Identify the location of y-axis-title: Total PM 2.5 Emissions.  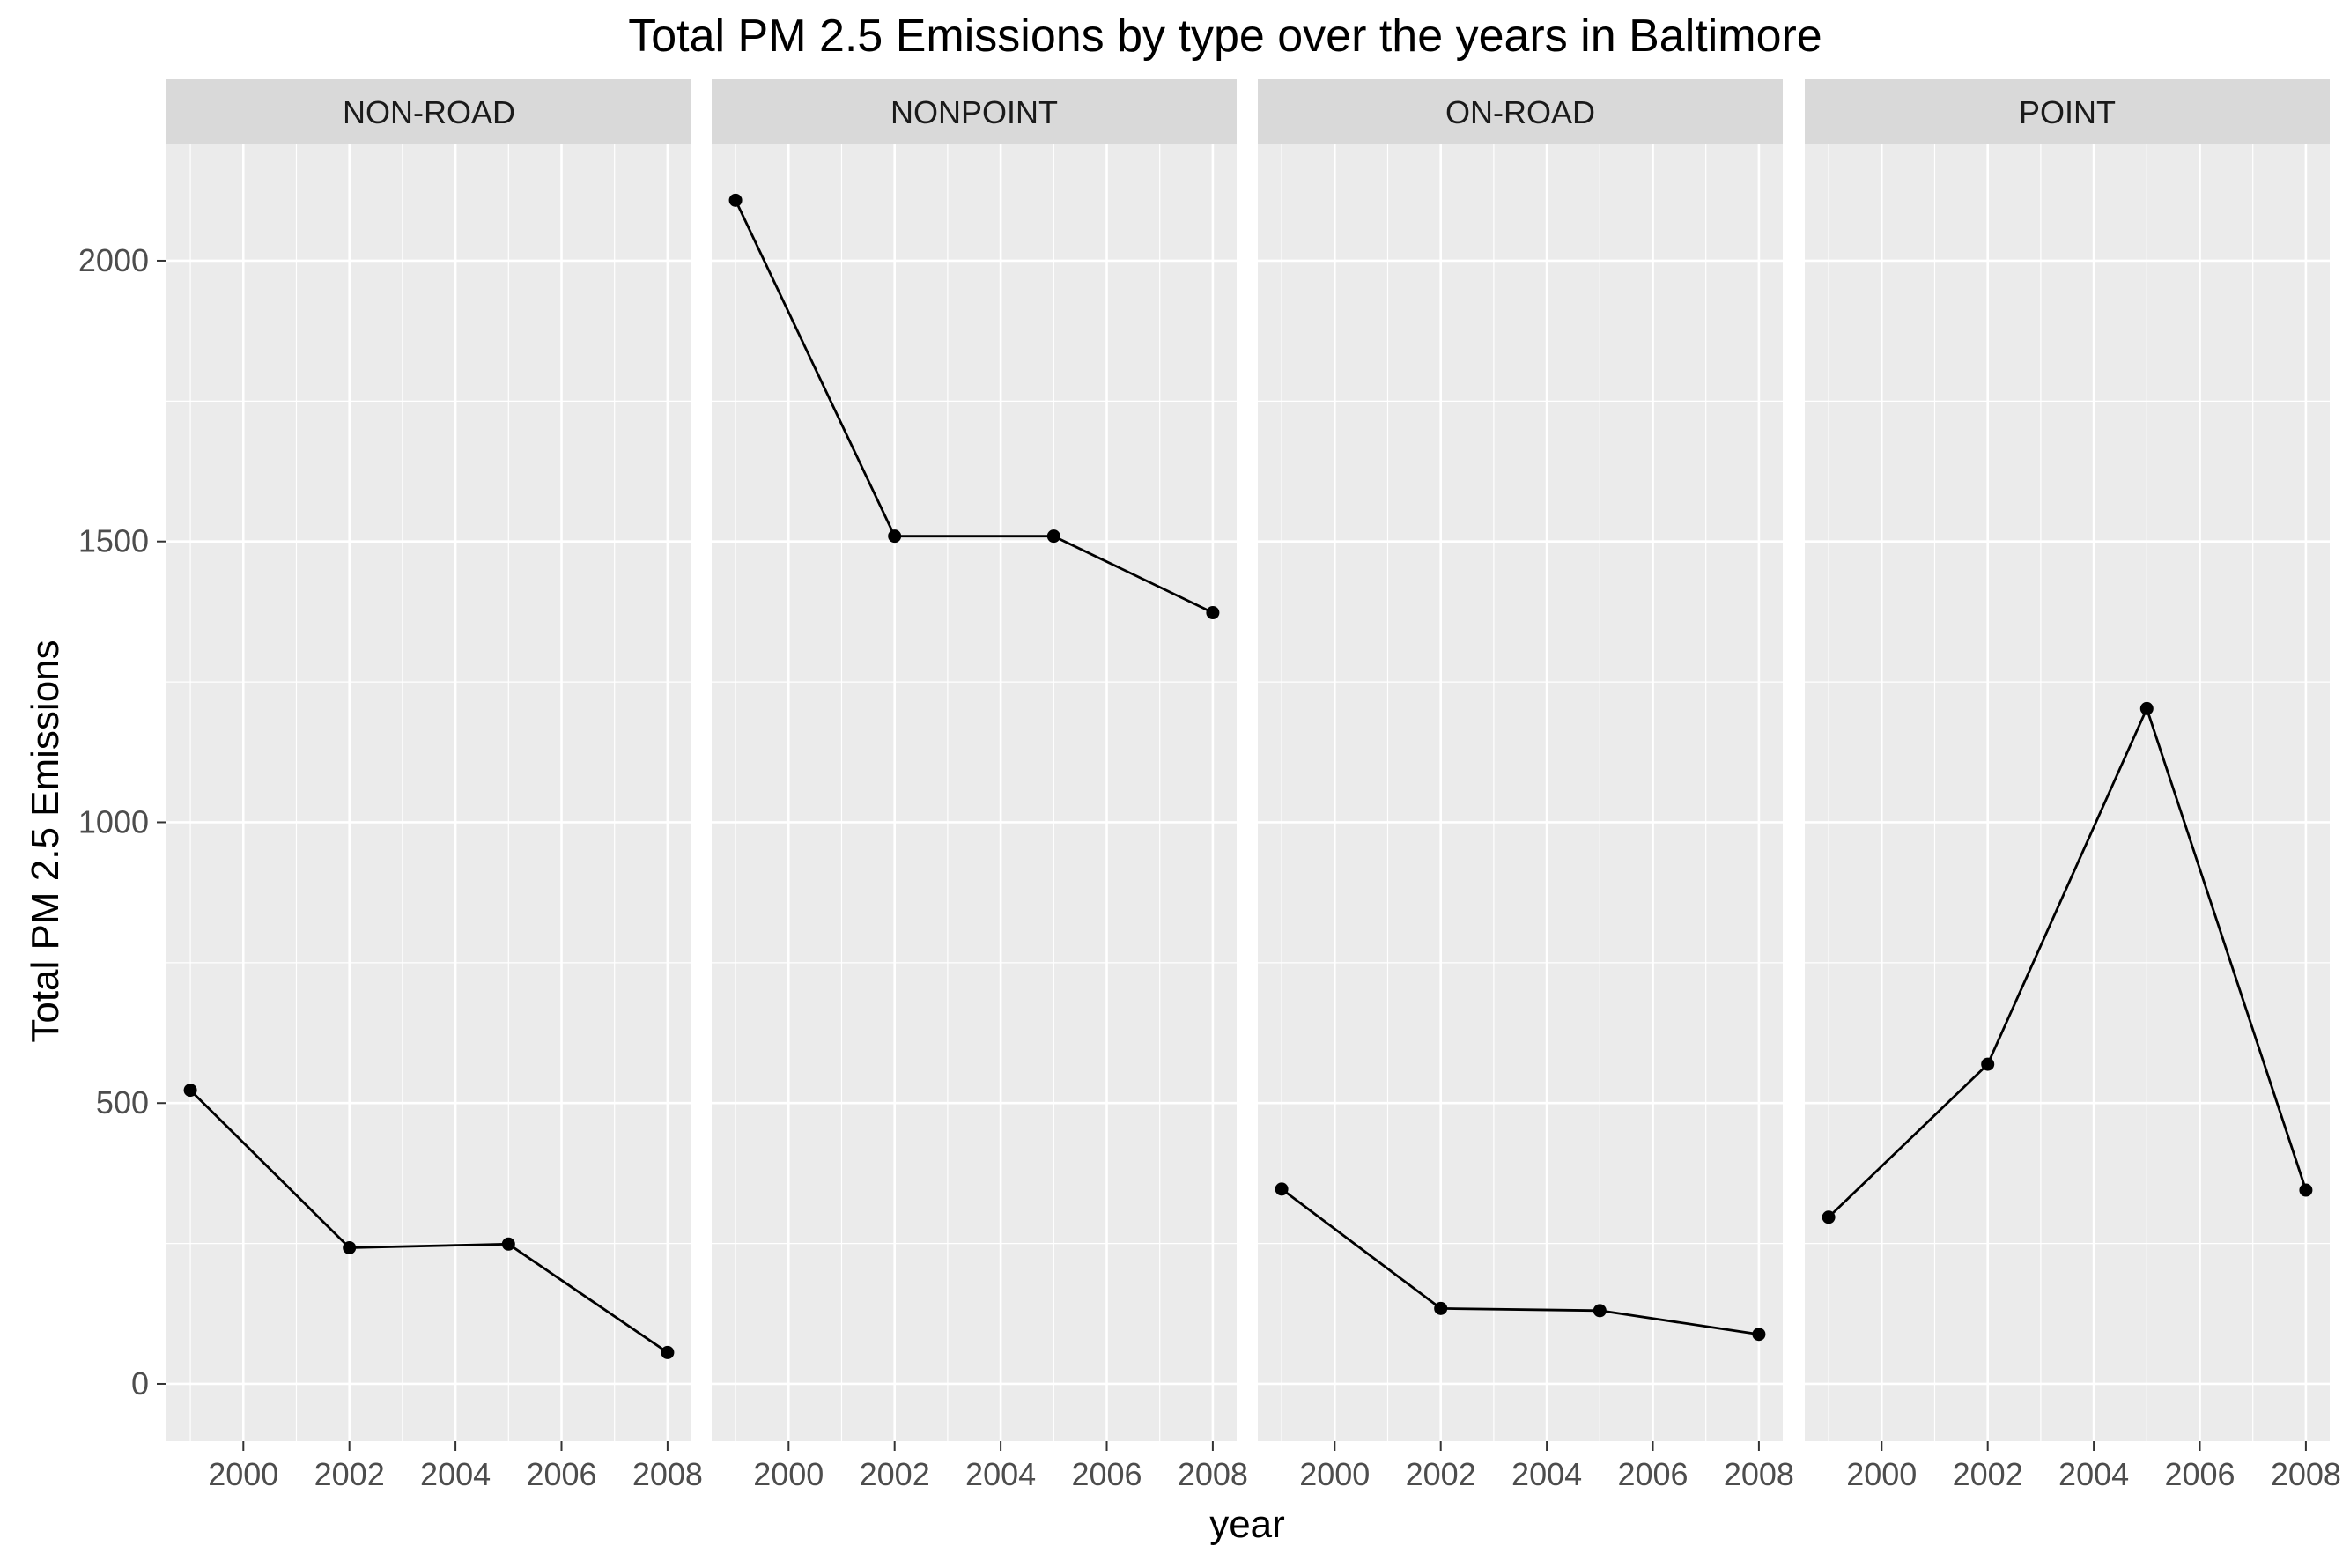
(45, 841).